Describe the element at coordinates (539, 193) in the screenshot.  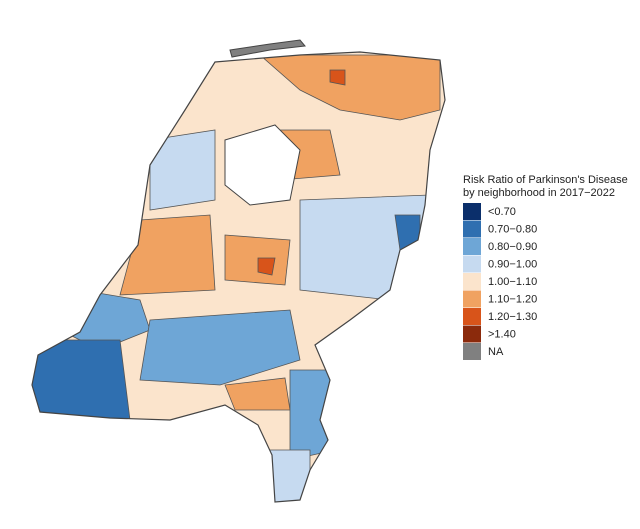
I see `legend-title: by neighborhood in 2017−2022` at that location.